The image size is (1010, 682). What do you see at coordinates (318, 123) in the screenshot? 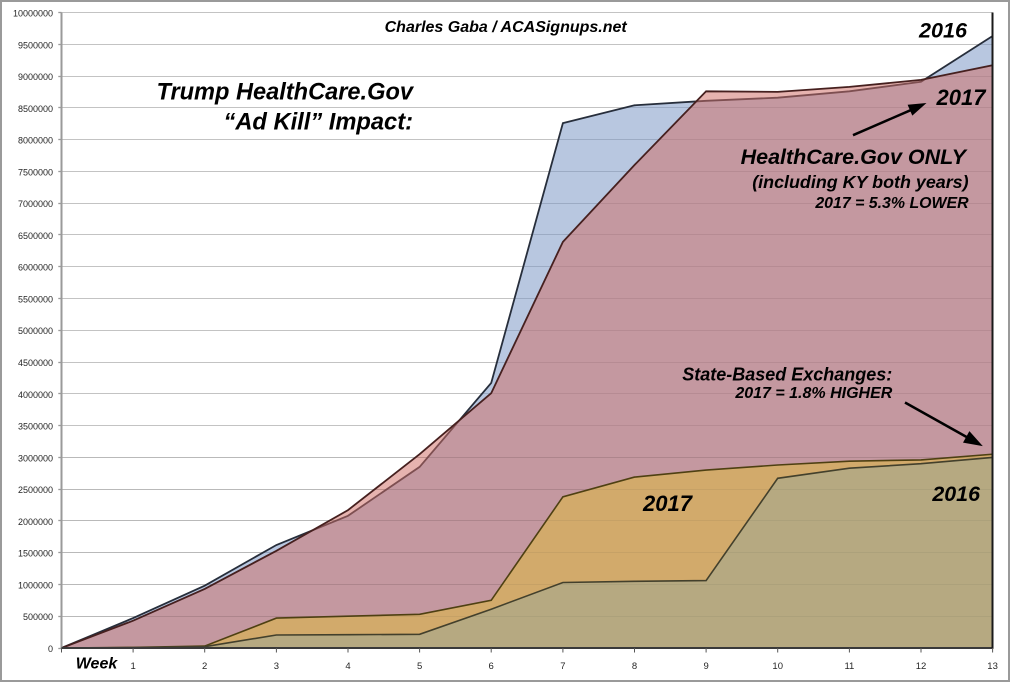
I see `svg-text: “Ad Kill” Impact:` at bounding box center [318, 123].